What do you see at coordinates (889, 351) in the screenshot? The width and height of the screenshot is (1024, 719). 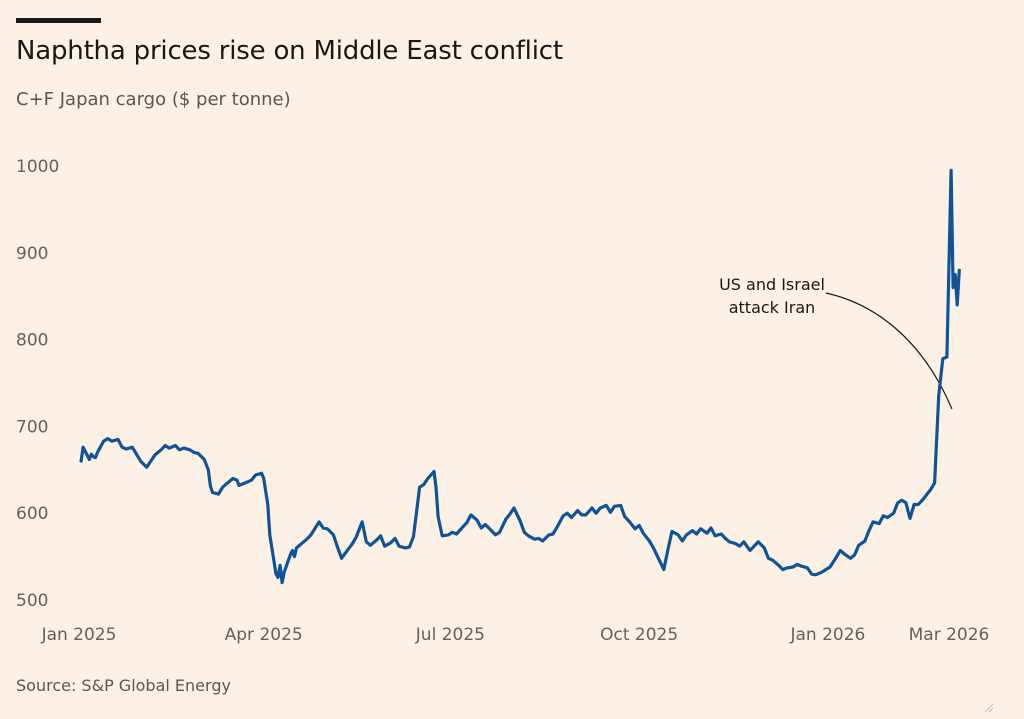 I see `annotation-leader-line` at bounding box center [889, 351].